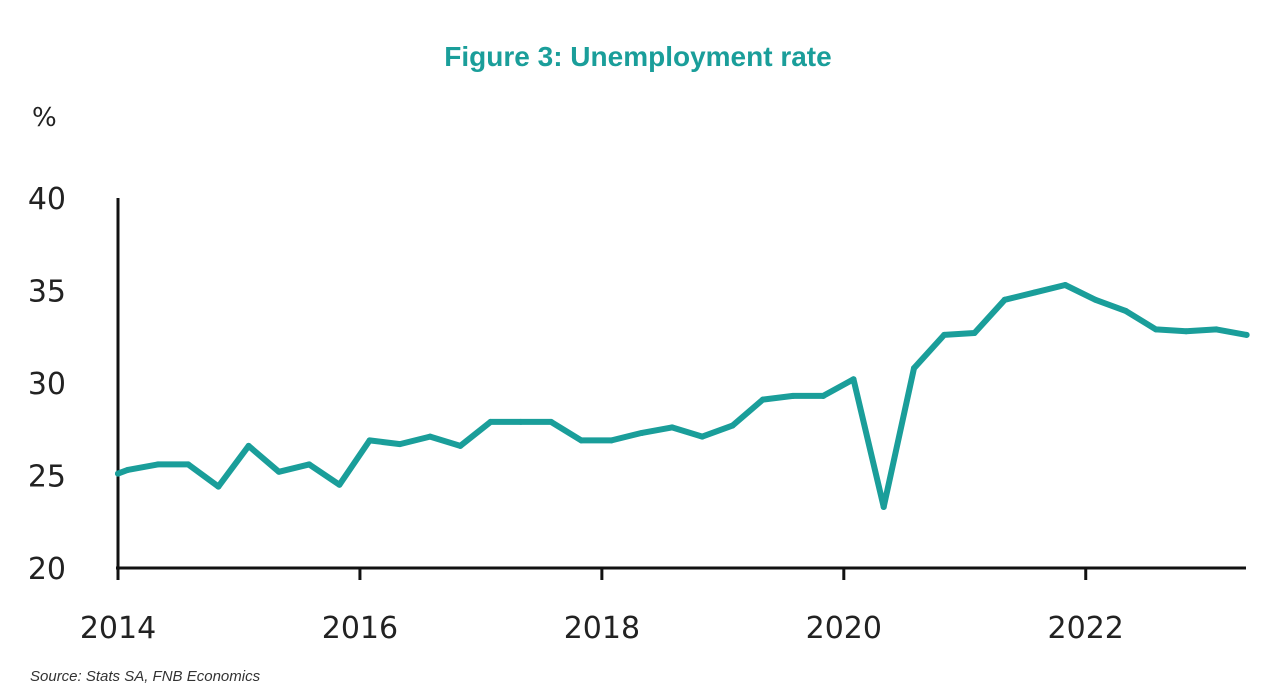 The width and height of the screenshot is (1280, 700). What do you see at coordinates (47, 477) in the screenshot?
I see `y-tick-label: 25` at bounding box center [47, 477].